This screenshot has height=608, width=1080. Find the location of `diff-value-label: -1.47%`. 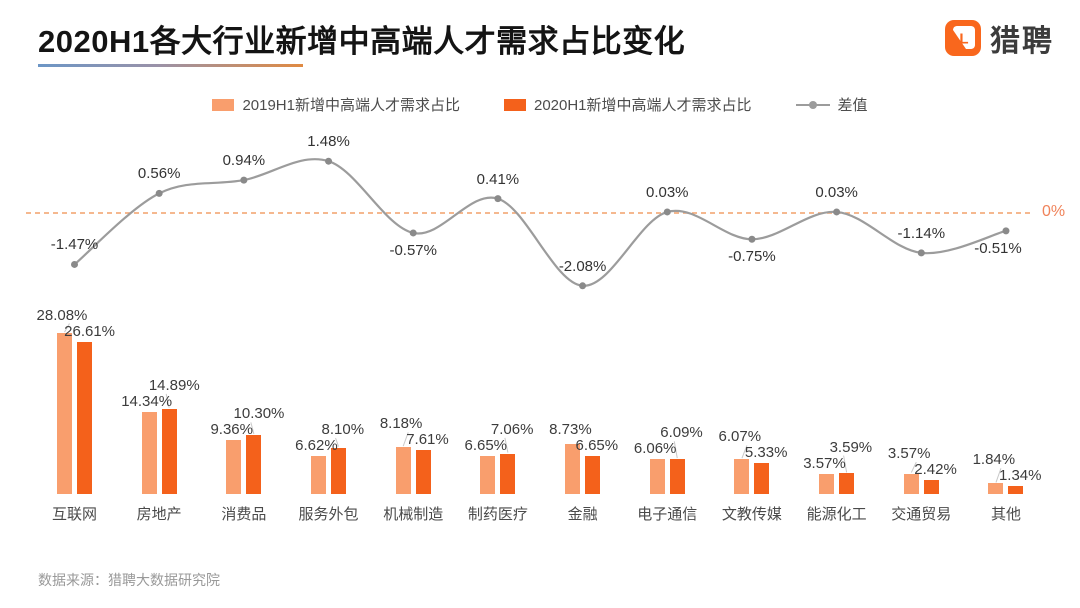

diff-value-label: -1.47% is located at coordinates (74, 245).